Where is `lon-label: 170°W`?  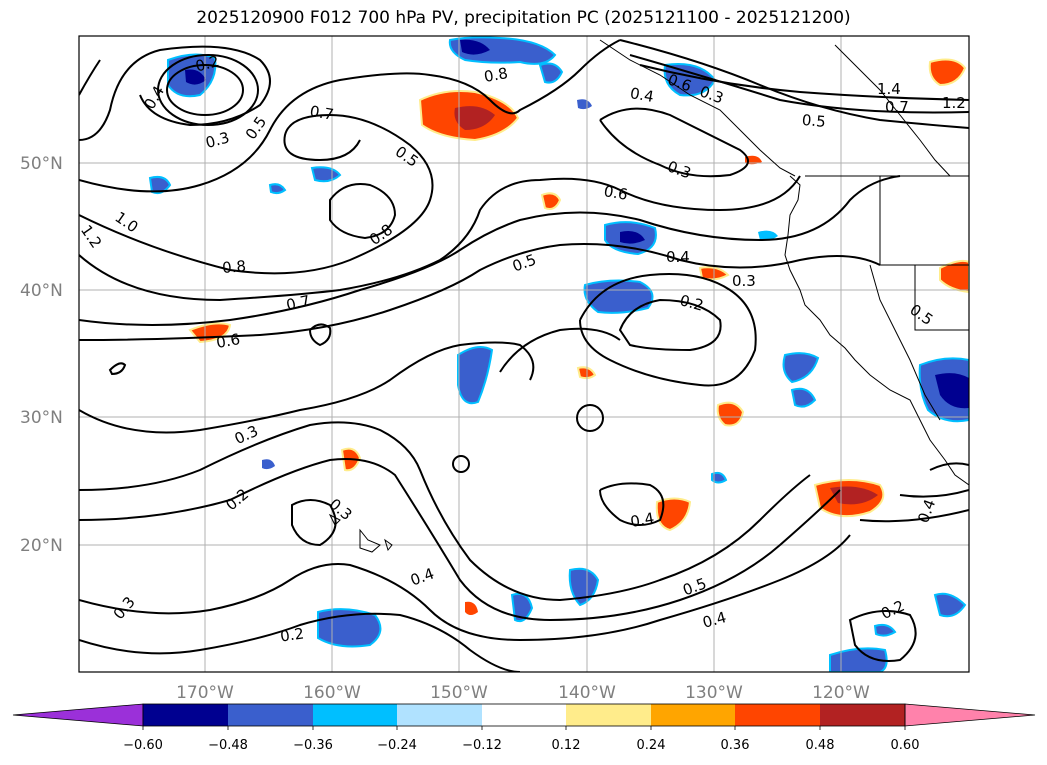
lon-label: 170°W is located at coordinates (205, 693).